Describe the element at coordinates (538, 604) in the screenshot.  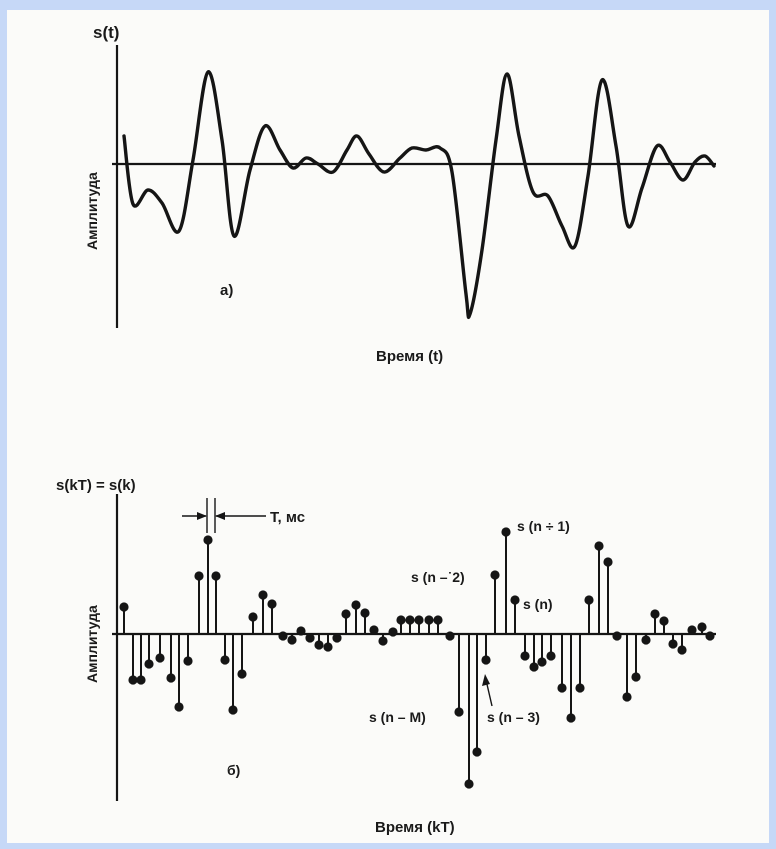
I see `annotation-n: s (n)` at that location.